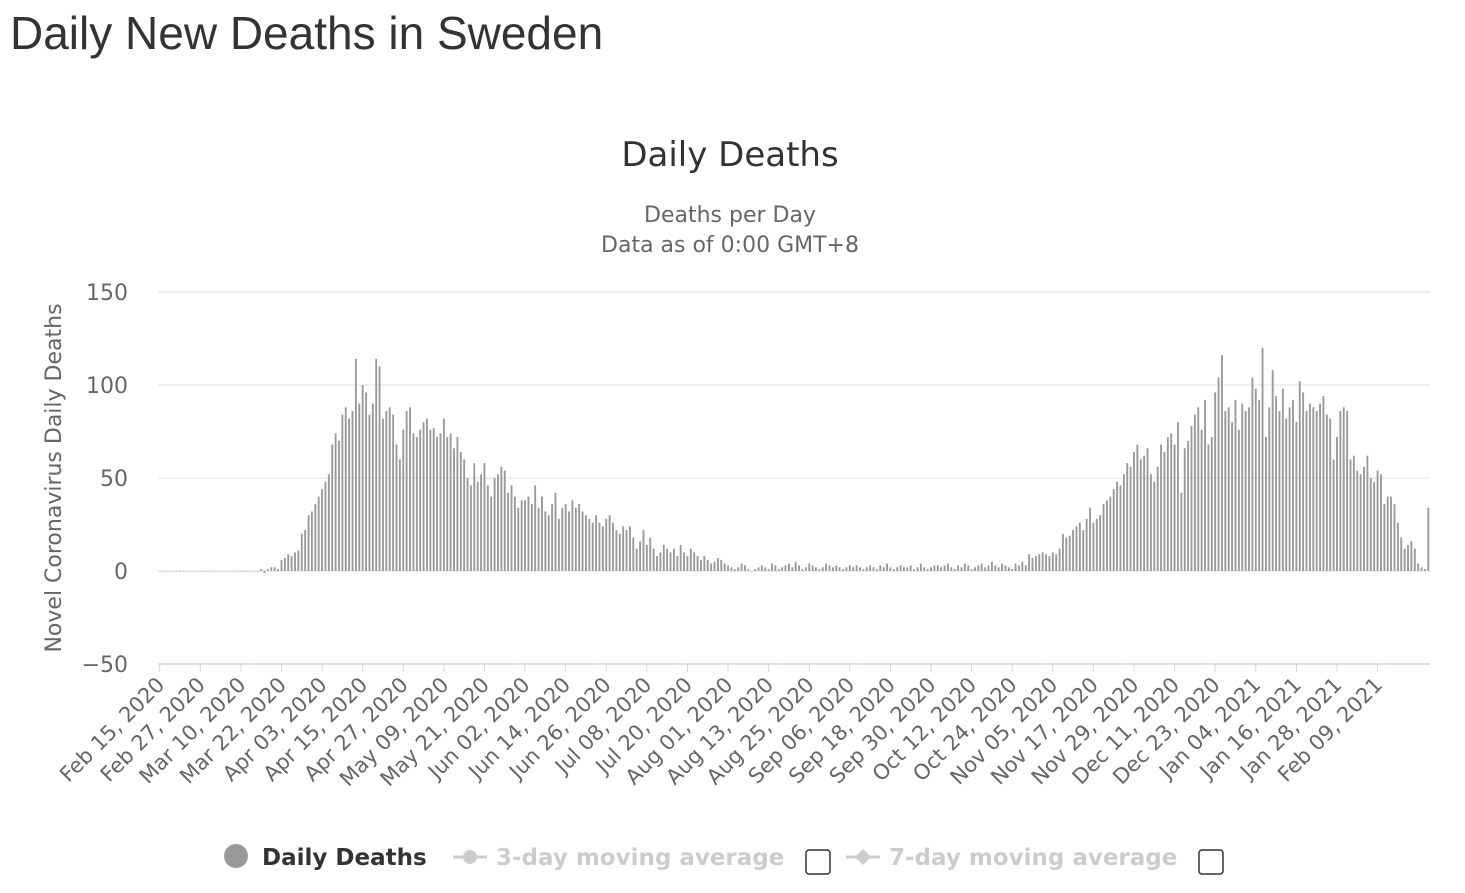 This screenshot has height=893, width=1465. Describe the element at coordinates (1011, 858) in the screenshot. I see `legend-item-7-day-average: 7-day moving average` at that location.